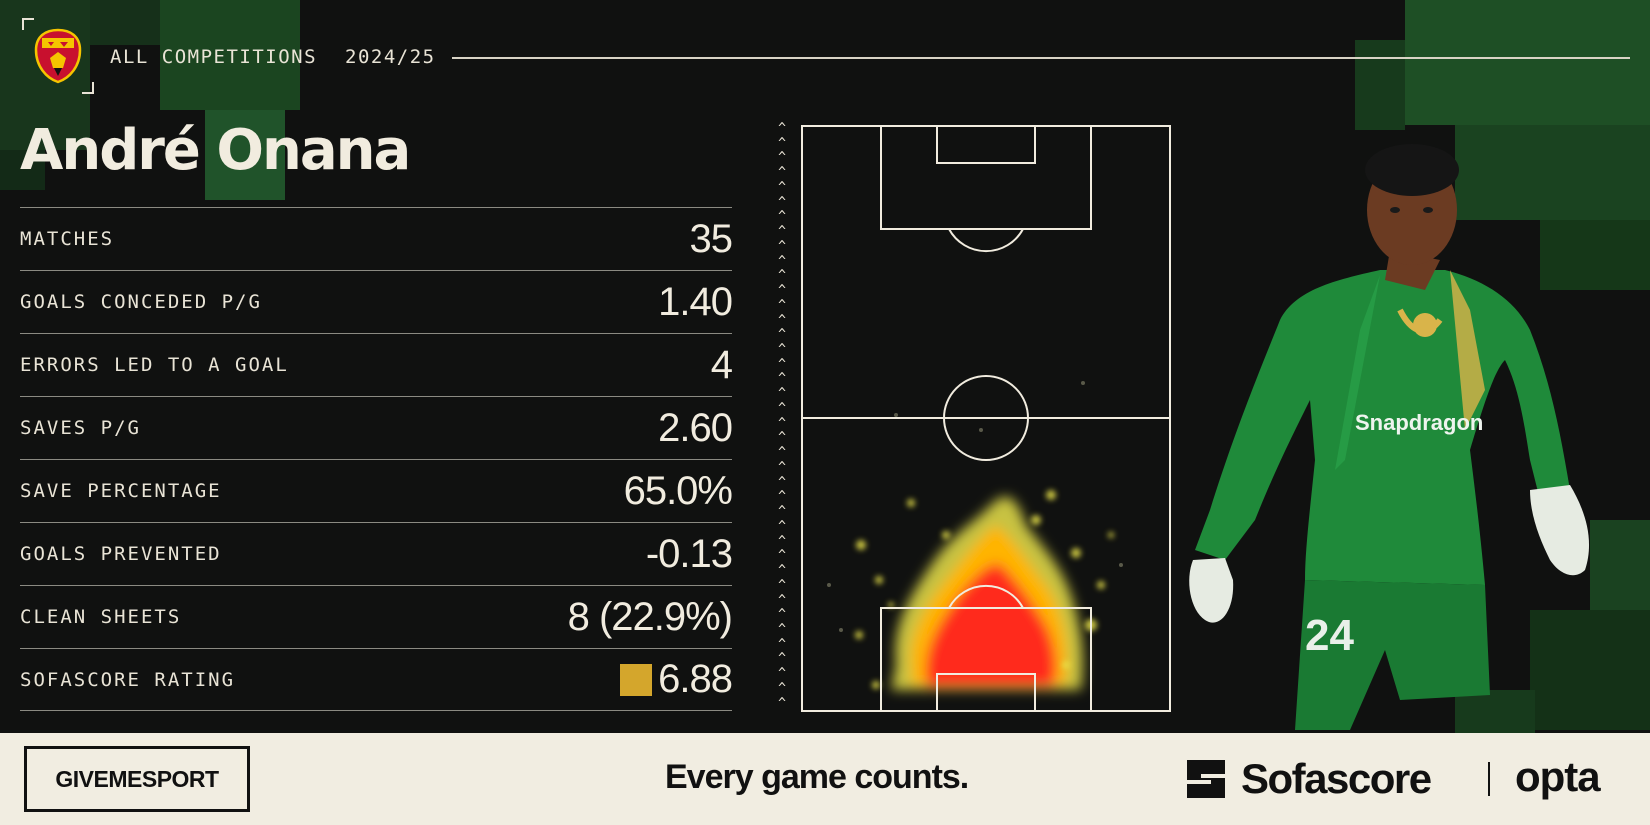 The height and width of the screenshot is (825, 1650). What do you see at coordinates (1329, 635) in the screenshot?
I see `shirt-number: 24` at bounding box center [1329, 635].